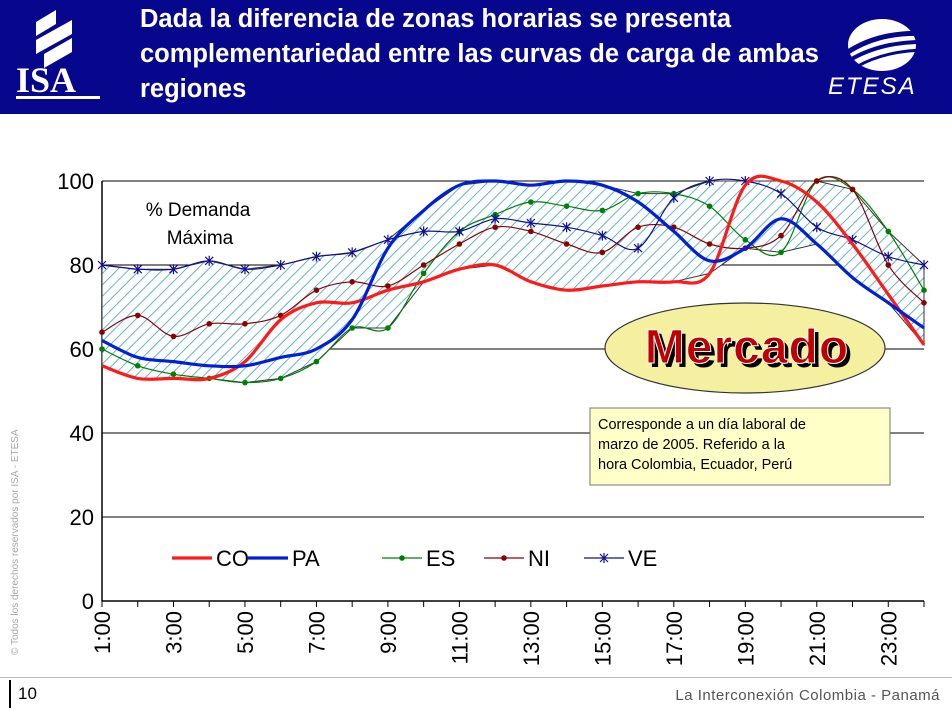 The width and height of the screenshot is (952, 710). Describe the element at coordinates (82, 433) in the screenshot. I see `y-tick-label: 40` at that location.